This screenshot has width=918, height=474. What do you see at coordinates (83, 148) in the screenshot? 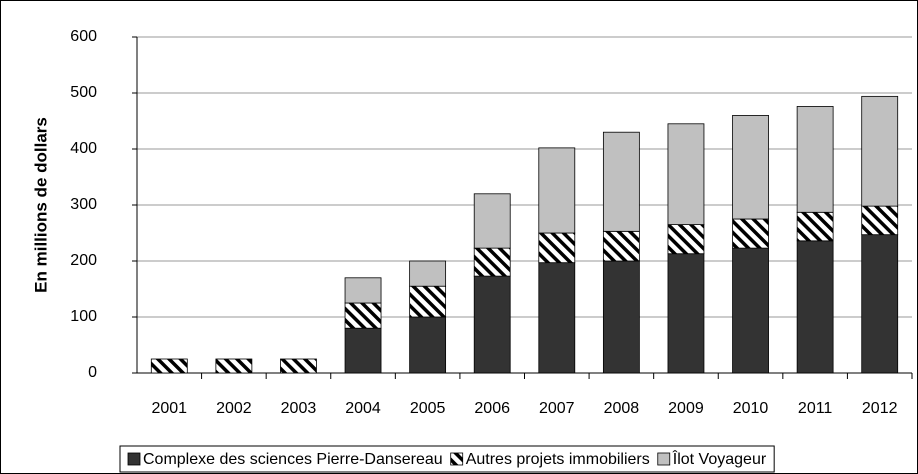
I see `y-tick-label: 400` at bounding box center [83, 148].